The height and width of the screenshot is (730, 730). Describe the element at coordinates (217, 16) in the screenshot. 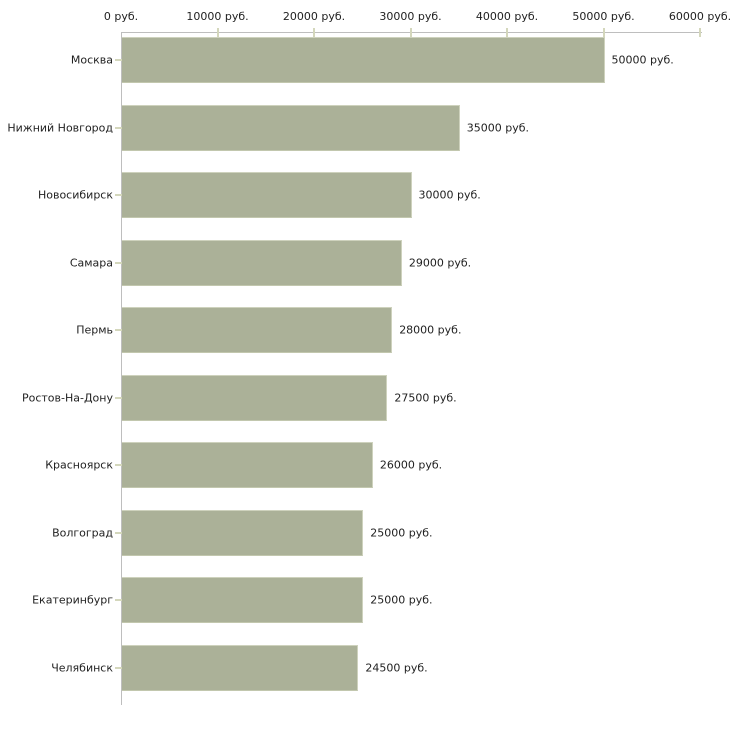

I see `x-tick-label: 10000 руб.` at that location.